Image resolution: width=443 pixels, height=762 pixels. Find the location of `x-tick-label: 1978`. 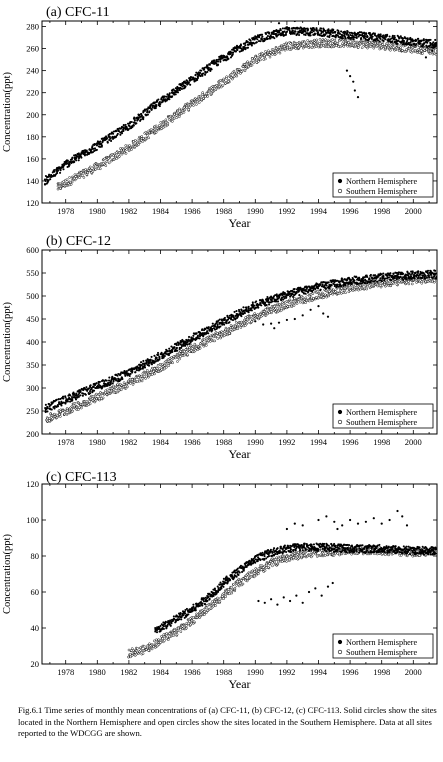

x-tick-label: 1978 is located at coordinates (65, 442).